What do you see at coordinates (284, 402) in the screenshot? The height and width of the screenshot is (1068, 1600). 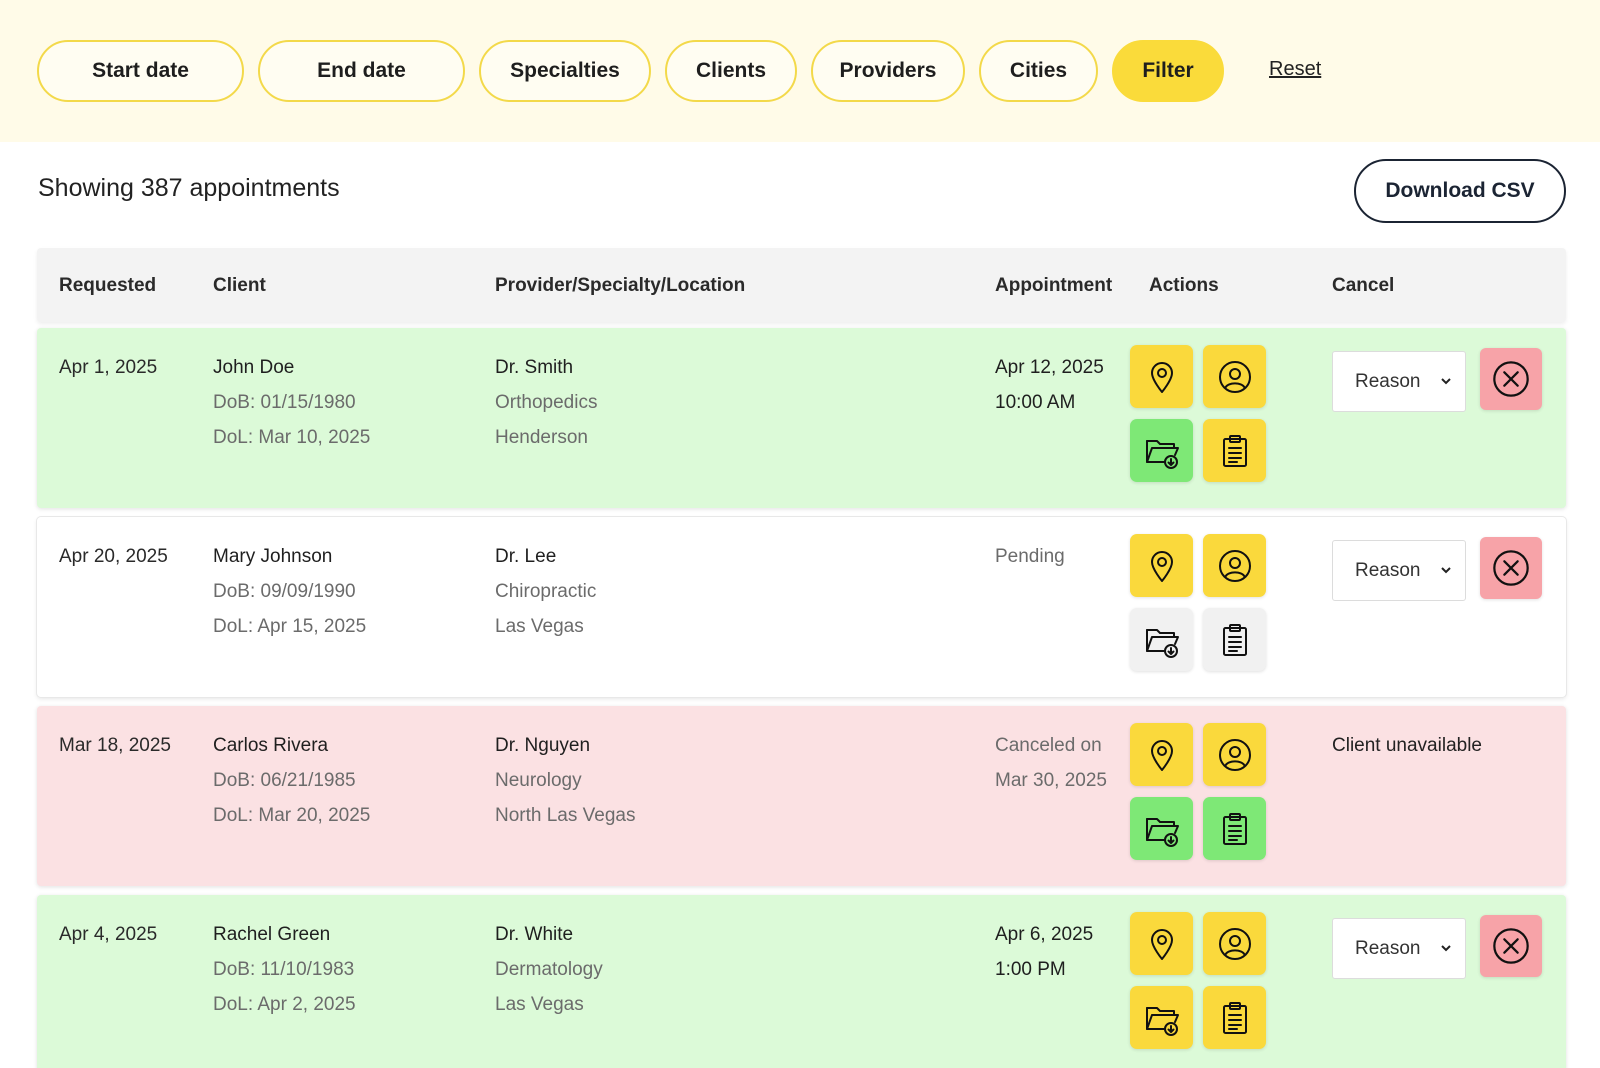 I see `client-dob: DoB: 01/15/1980` at bounding box center [284, 402].